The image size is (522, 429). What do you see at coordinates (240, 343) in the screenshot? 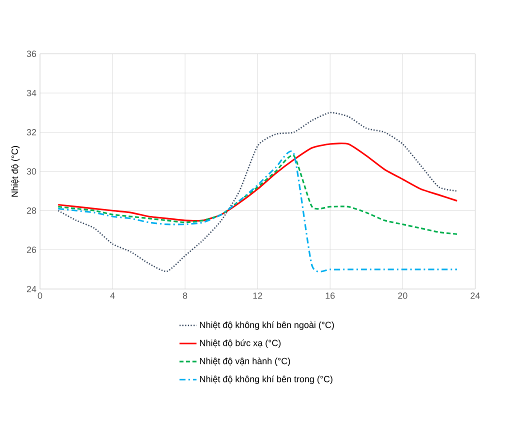
I see `legend-label: Nhiệt độ bức xạ (°C)` at bounding box center [240, 343].